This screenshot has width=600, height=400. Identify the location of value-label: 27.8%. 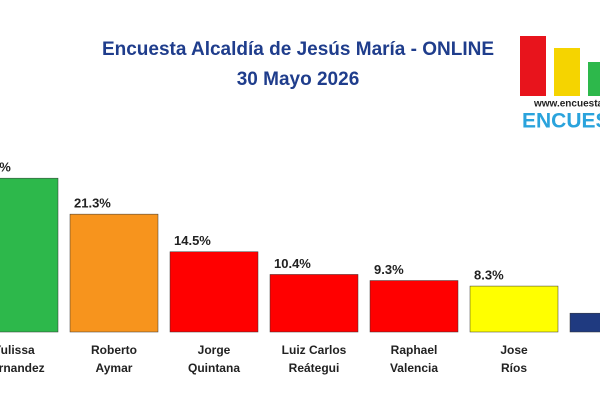
(5, 167).